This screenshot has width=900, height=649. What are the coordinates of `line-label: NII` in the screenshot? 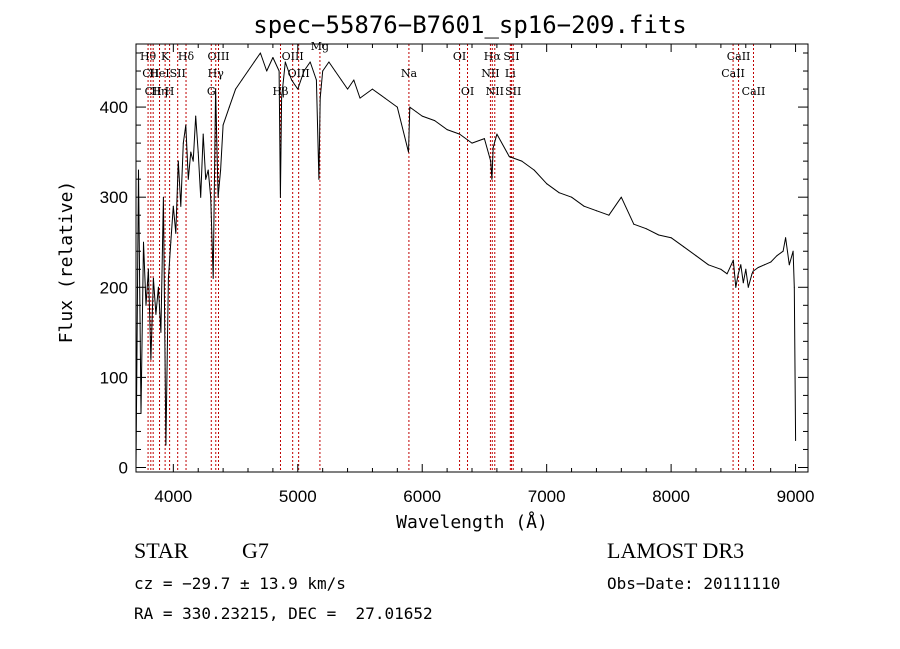 It's located at (495, 91).